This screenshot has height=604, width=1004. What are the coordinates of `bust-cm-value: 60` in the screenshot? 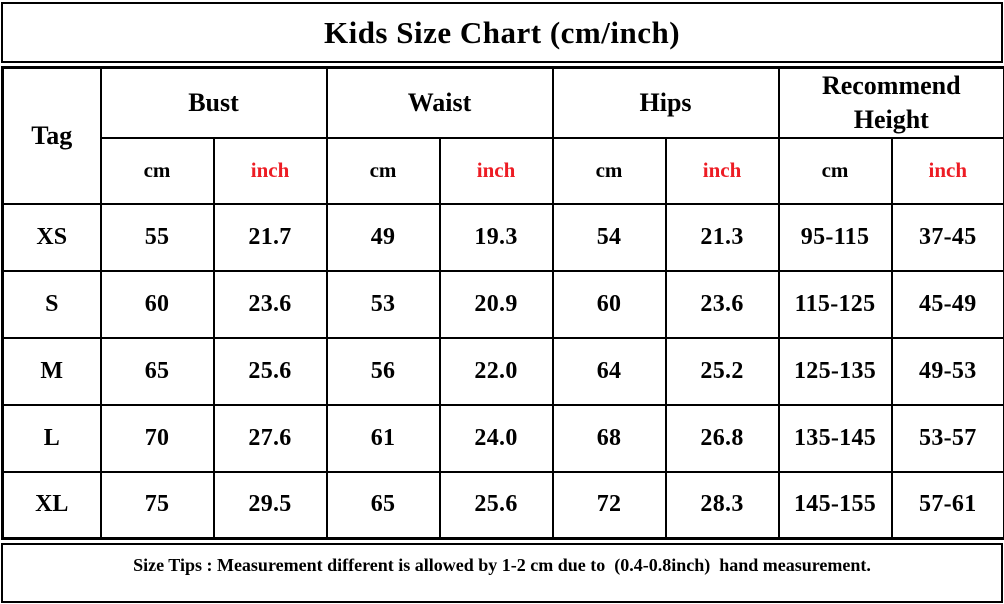 It's located at (157, 304).